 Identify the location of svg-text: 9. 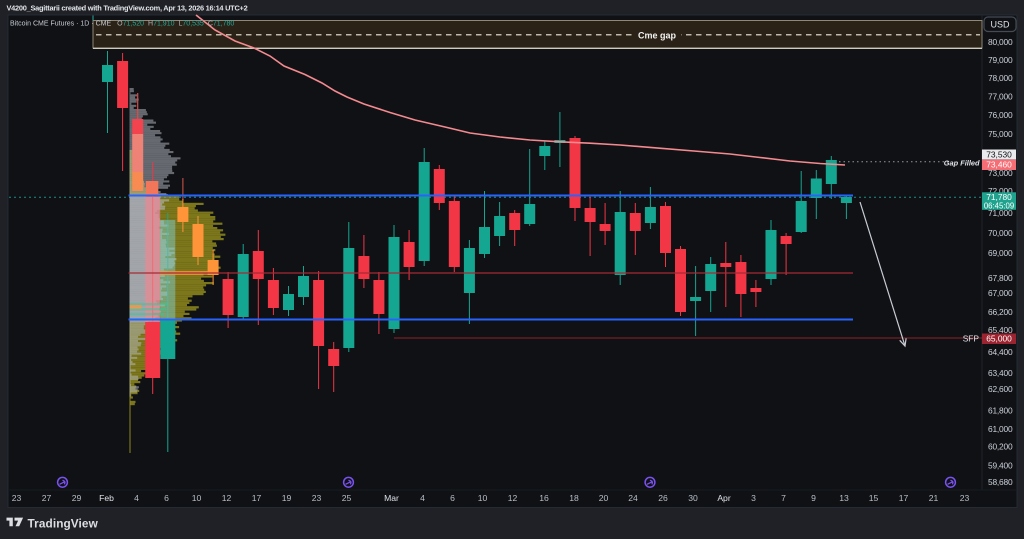
(813, 498).